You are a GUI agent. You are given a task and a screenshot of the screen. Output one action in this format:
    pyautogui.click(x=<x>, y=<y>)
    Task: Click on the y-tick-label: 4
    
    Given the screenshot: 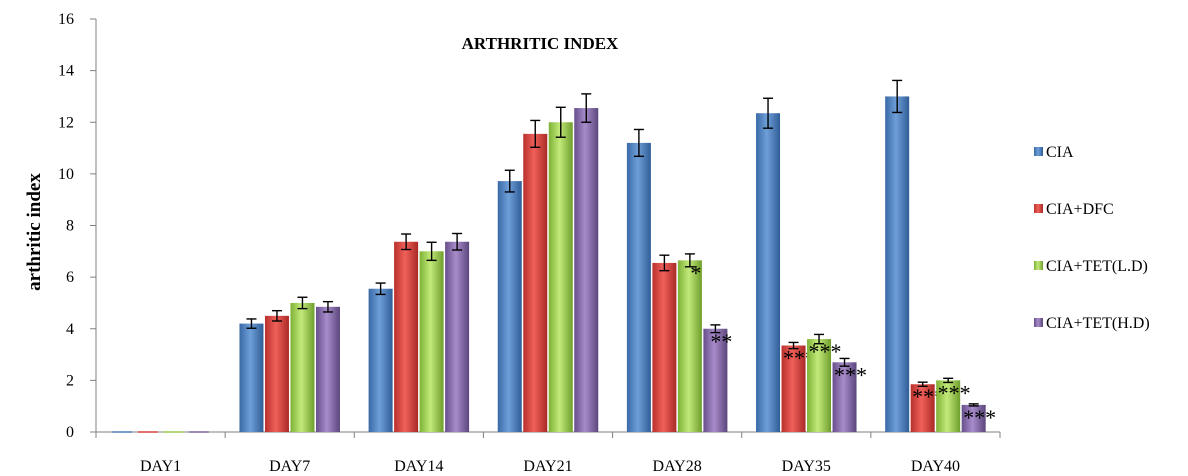 What is the action you would take?
    pyautogui.click(x=70, y=329)
    